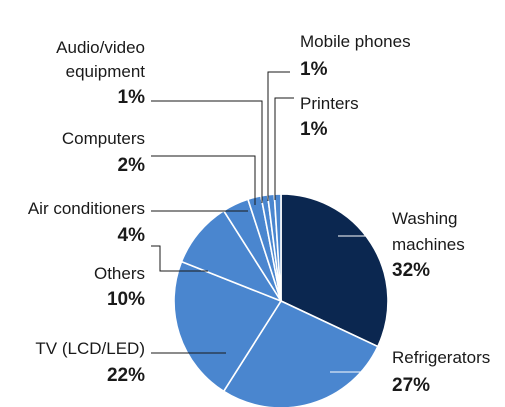 The width and height of the screenshot is (505, 407). Describe the element at coordinates (425, 218) in the screenshot. I see `slice-label-washing-machines: Washing` at that location.